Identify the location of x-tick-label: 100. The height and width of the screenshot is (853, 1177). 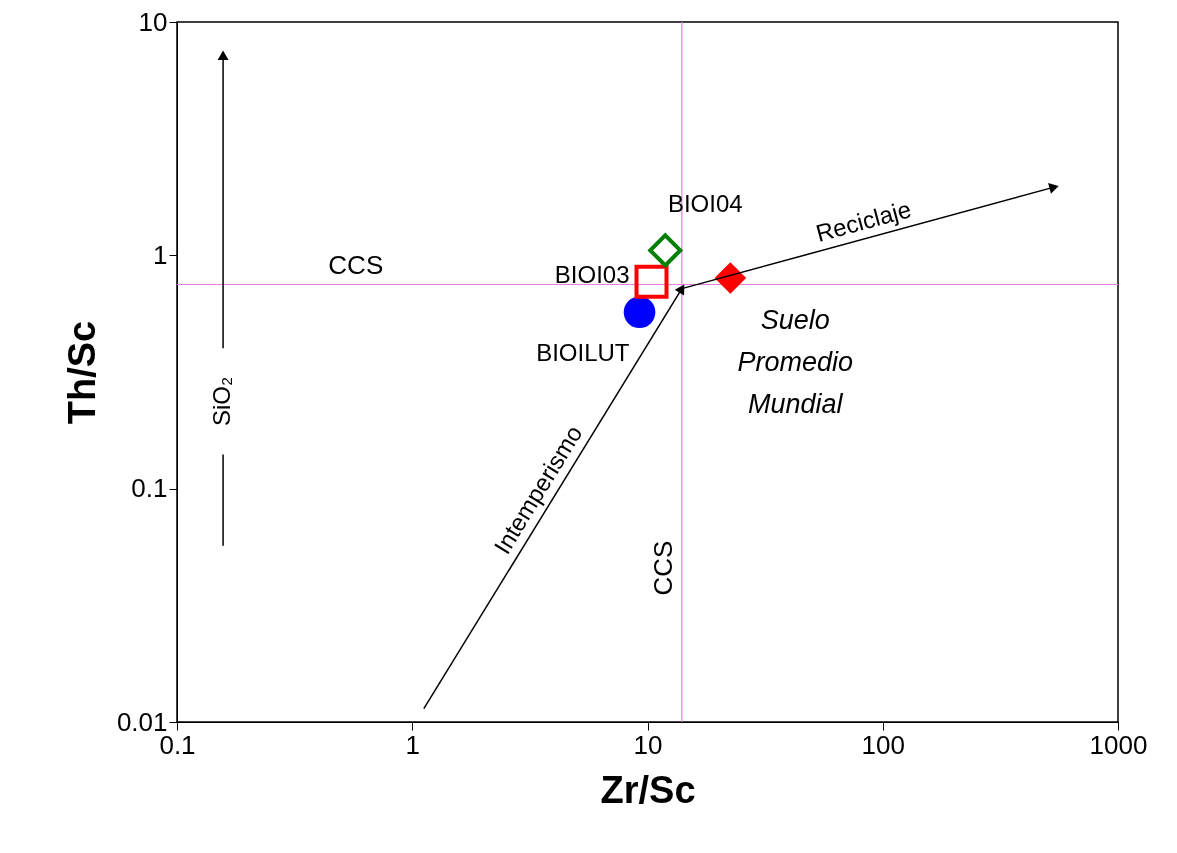
(883, 744).